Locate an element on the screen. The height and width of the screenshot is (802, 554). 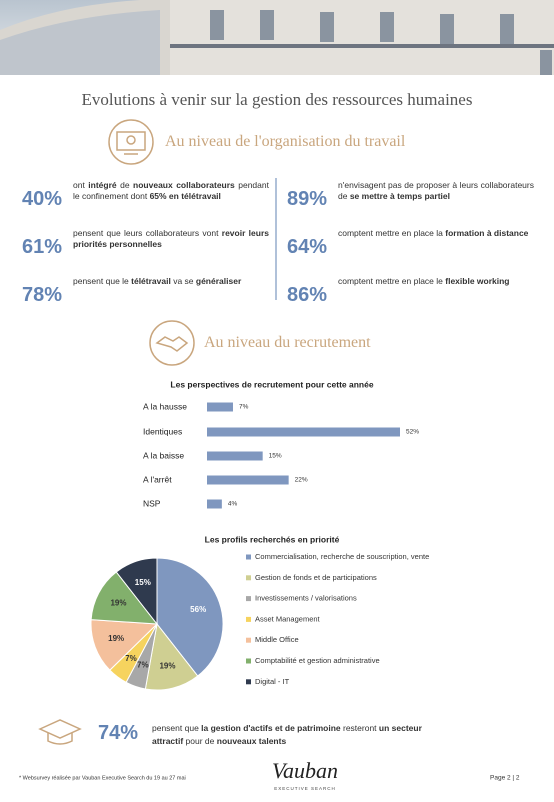
bold-text: la gestion d'actifs et de patrimoine is located at coordinates (271, 728).